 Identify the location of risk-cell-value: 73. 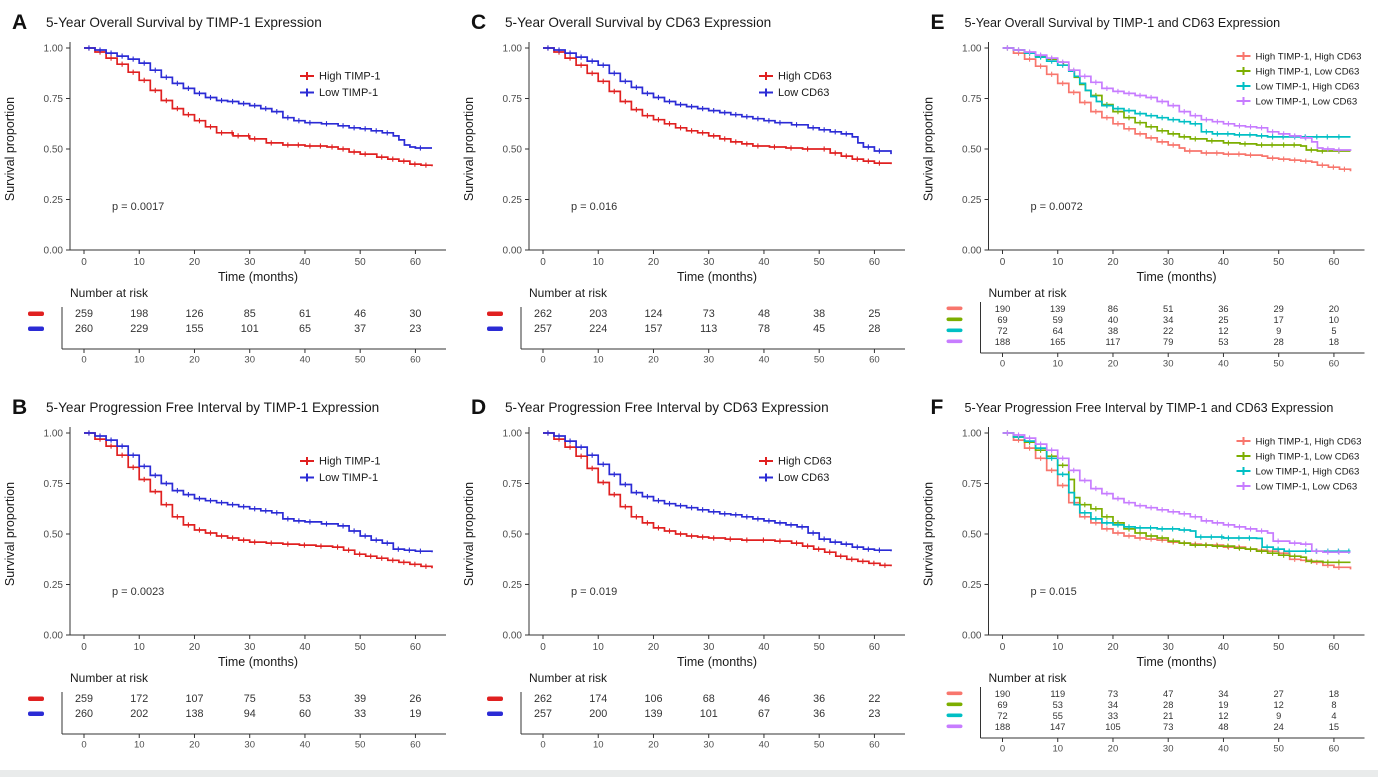
(709, 314).